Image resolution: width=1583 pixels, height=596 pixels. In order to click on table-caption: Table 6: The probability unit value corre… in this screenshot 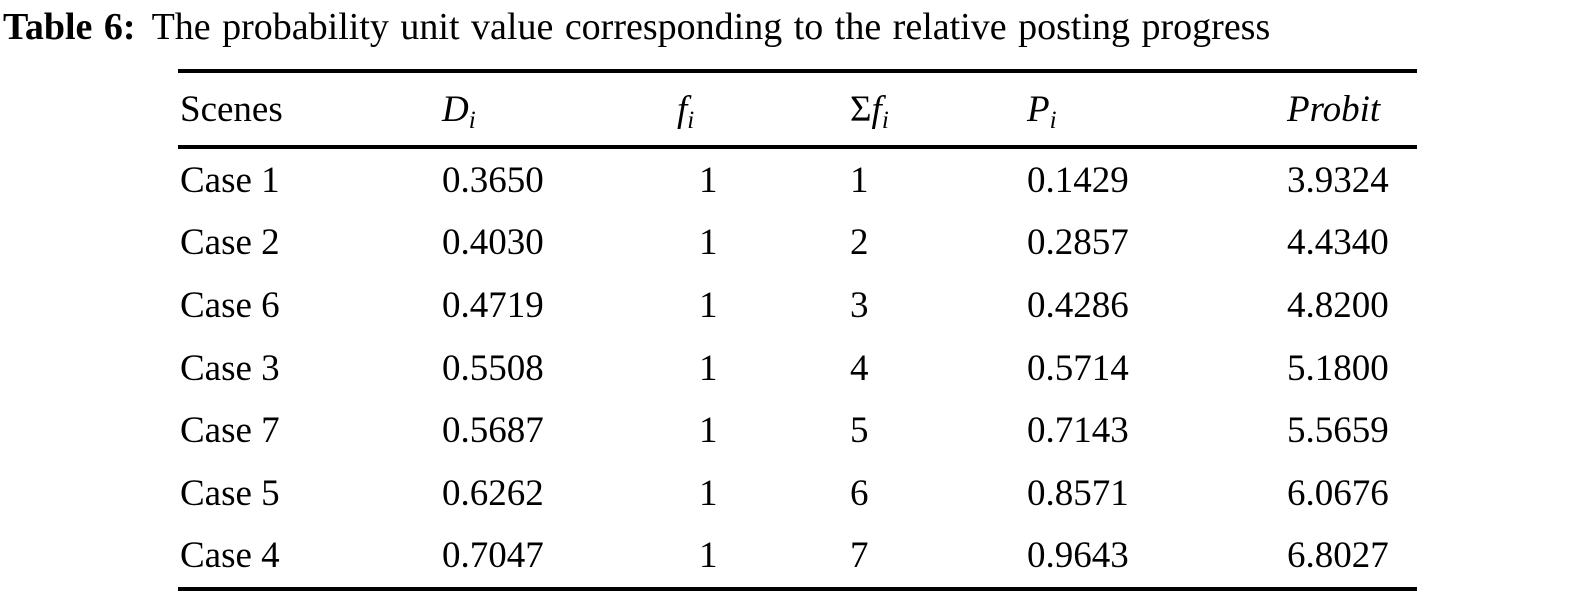, I will do `click(792, 27)`.